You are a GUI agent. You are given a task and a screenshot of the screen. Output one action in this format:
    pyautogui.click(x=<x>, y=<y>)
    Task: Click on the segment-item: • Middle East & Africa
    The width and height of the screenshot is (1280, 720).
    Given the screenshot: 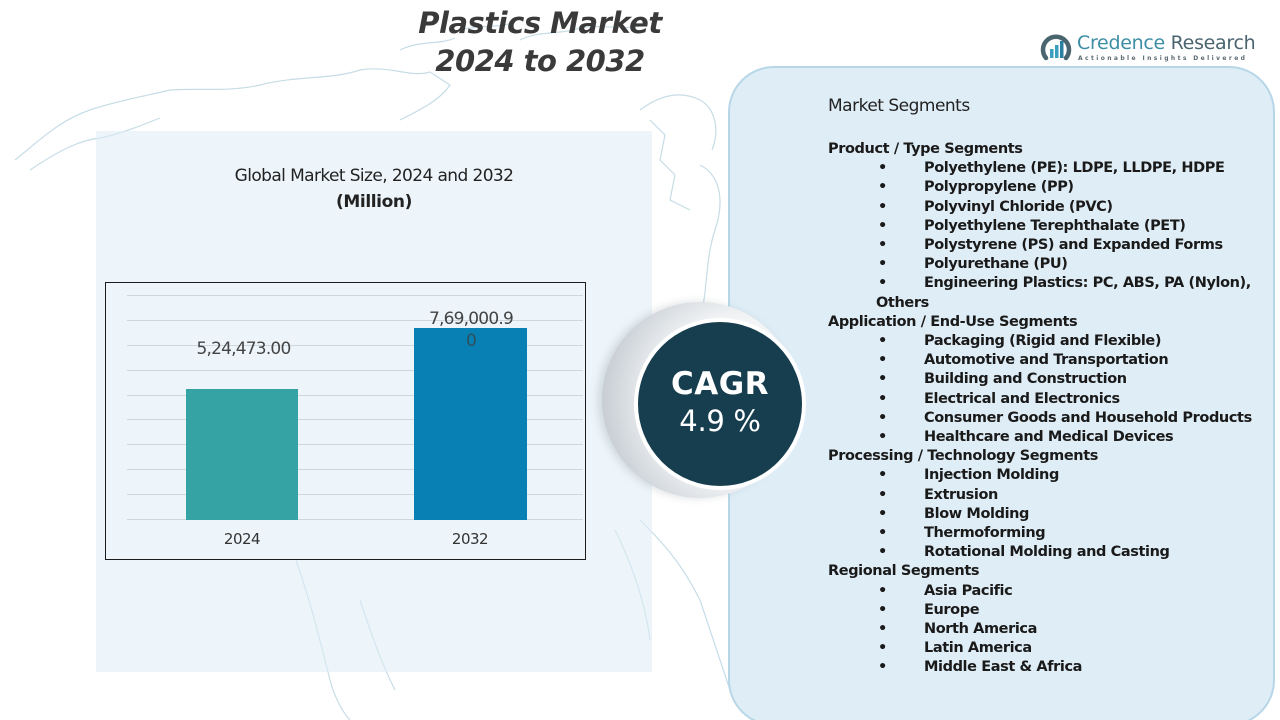 What is the action you would take?
    pyautogui.click(x=1048, y=667)
    